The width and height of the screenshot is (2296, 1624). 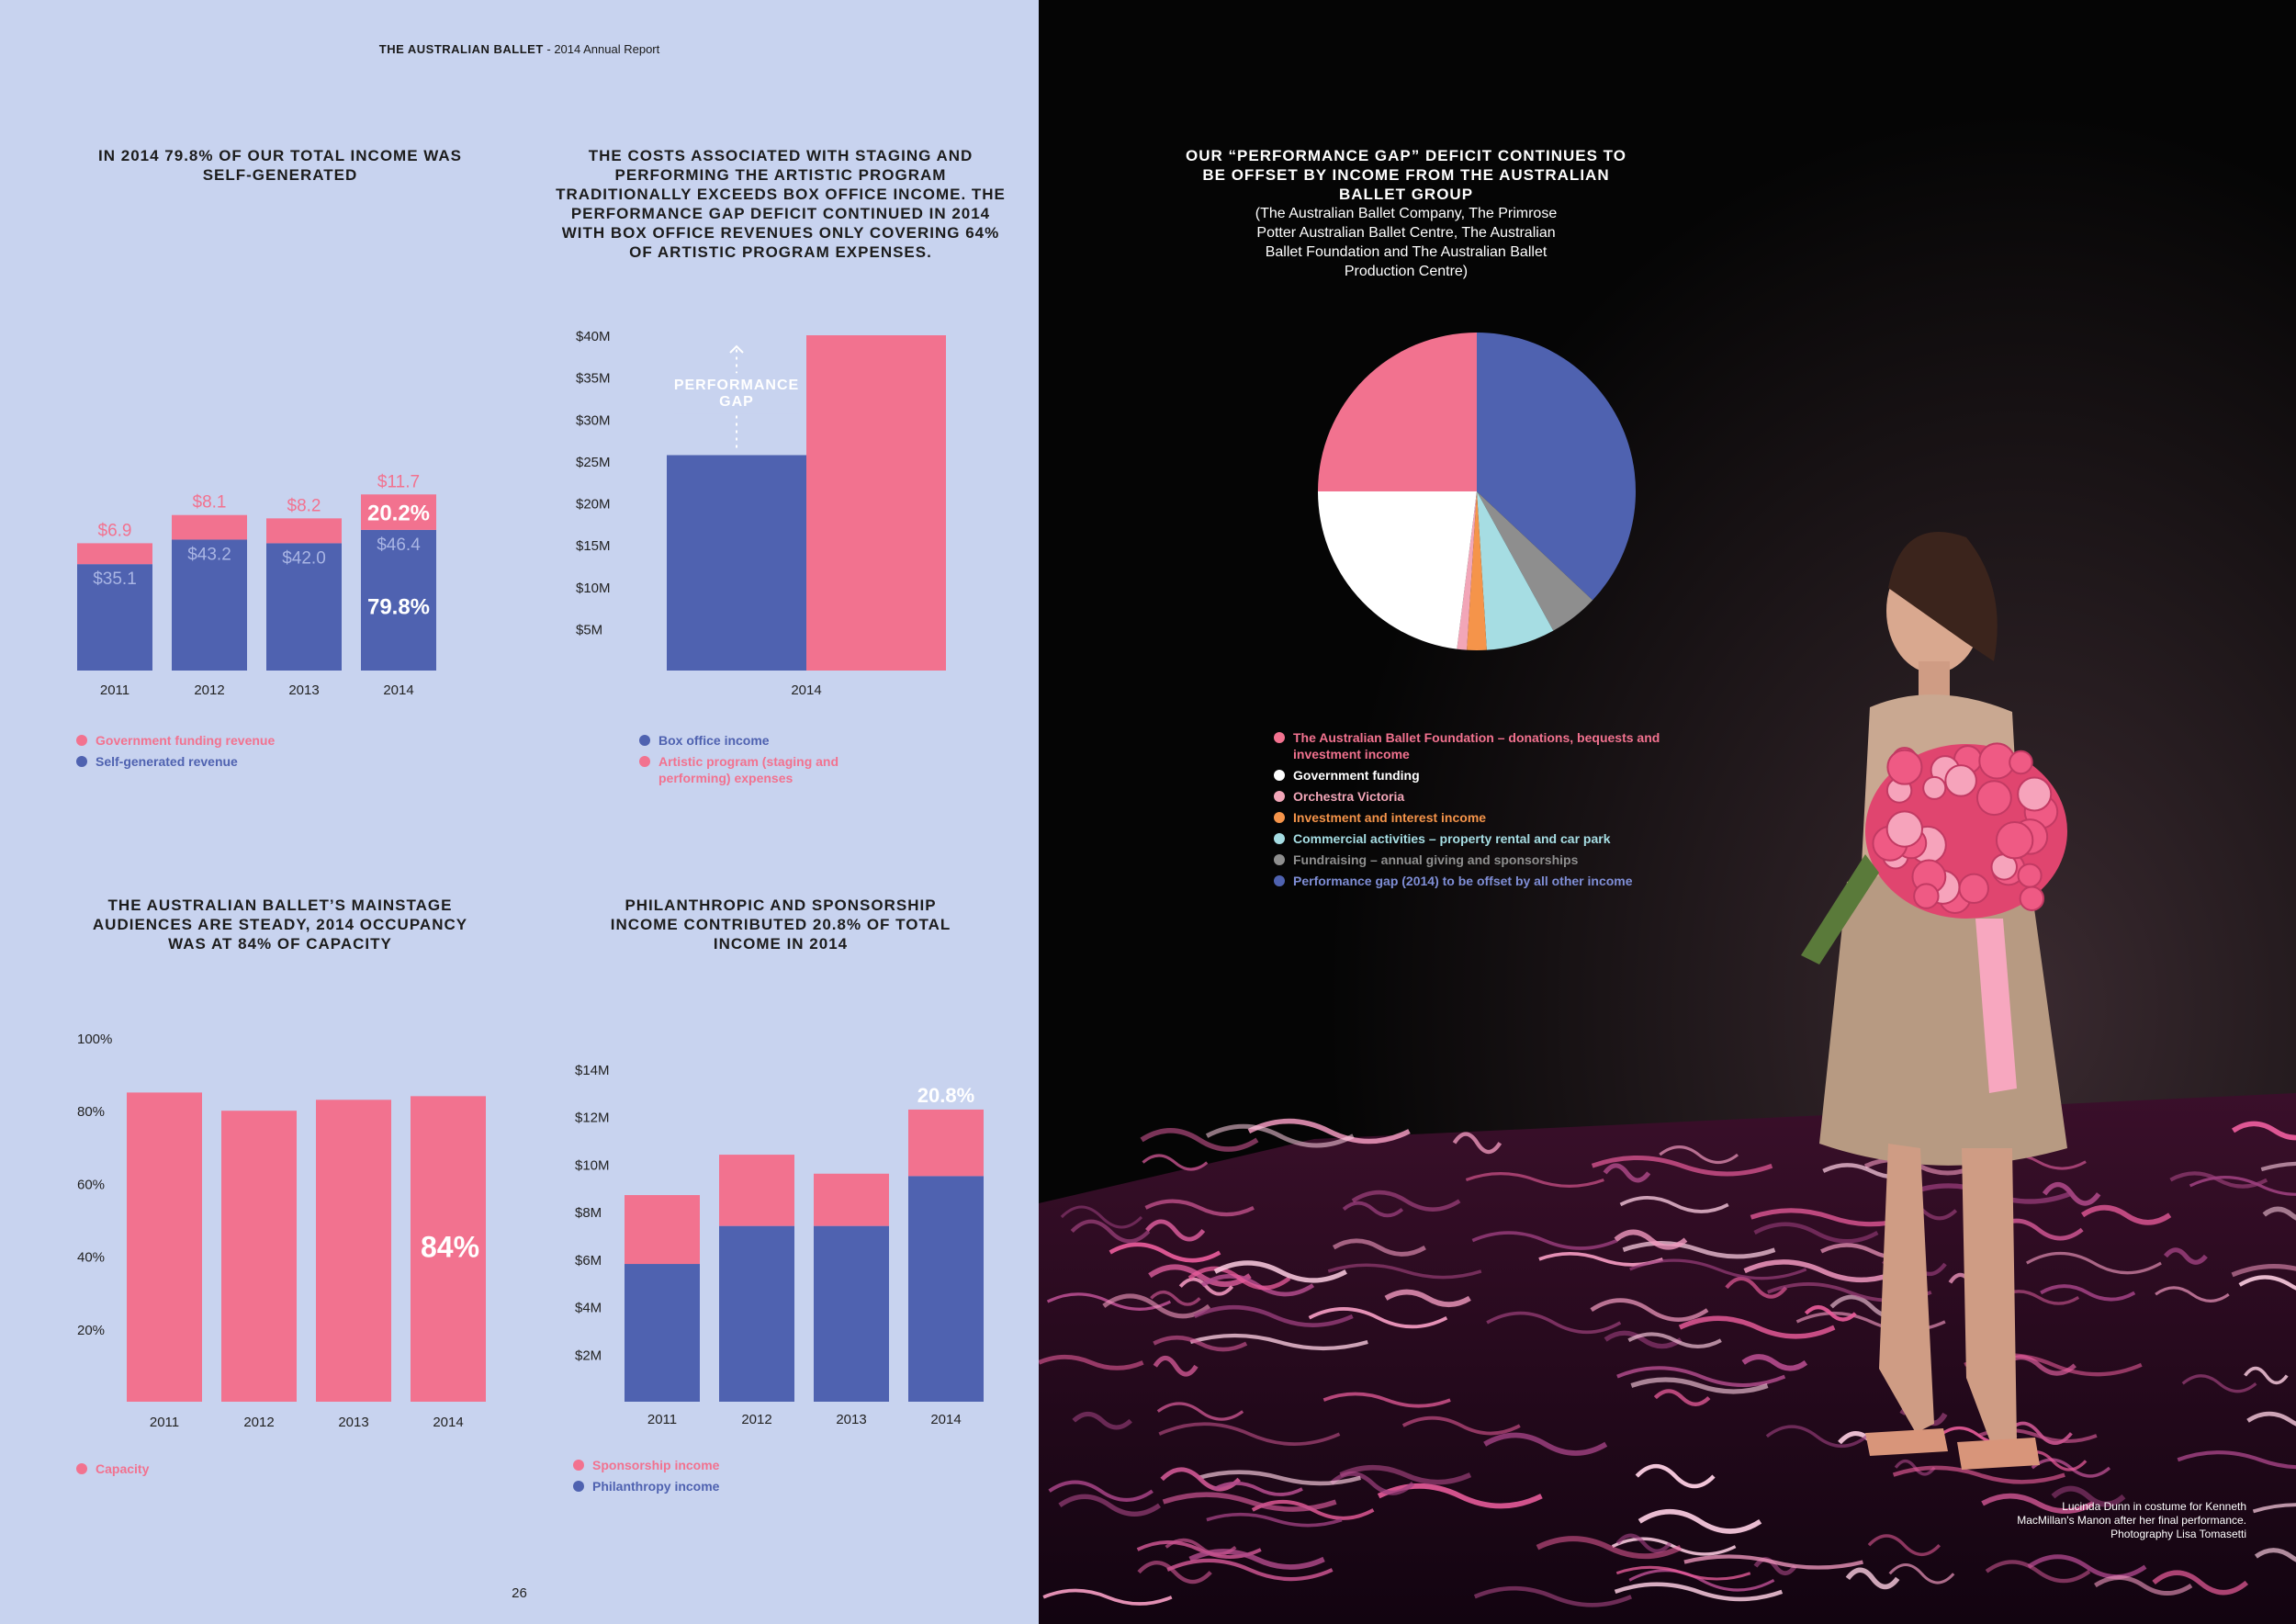 I want to click on legend-item-capacity: Capacity, so click(x=113, y=1468).